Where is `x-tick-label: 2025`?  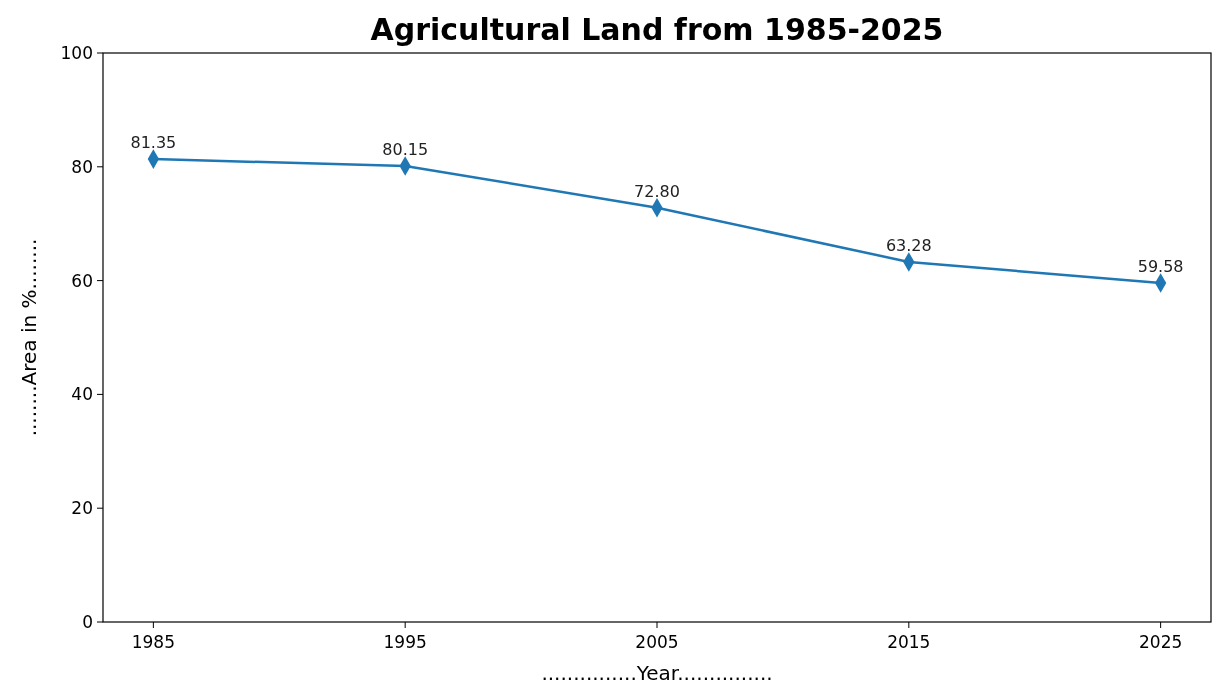
x-tick-label: 2025 is located at coordinates (1161, 642).